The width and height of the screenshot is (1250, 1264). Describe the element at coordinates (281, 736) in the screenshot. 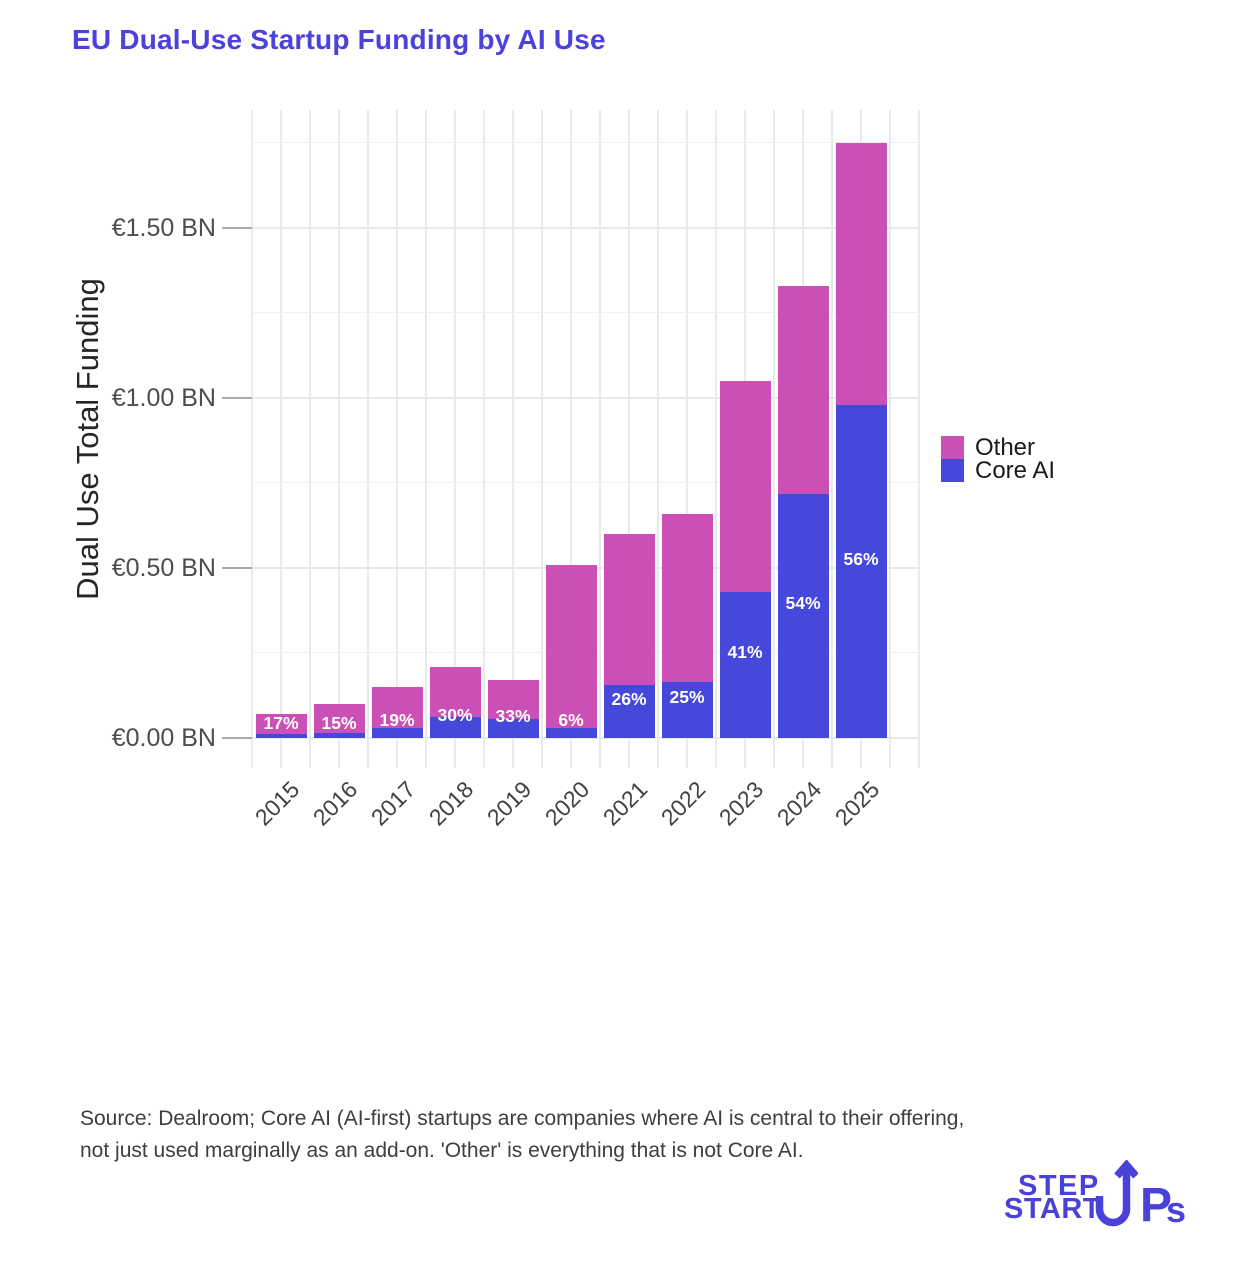

I see `bar-segment-core-ai-2015` at that location.